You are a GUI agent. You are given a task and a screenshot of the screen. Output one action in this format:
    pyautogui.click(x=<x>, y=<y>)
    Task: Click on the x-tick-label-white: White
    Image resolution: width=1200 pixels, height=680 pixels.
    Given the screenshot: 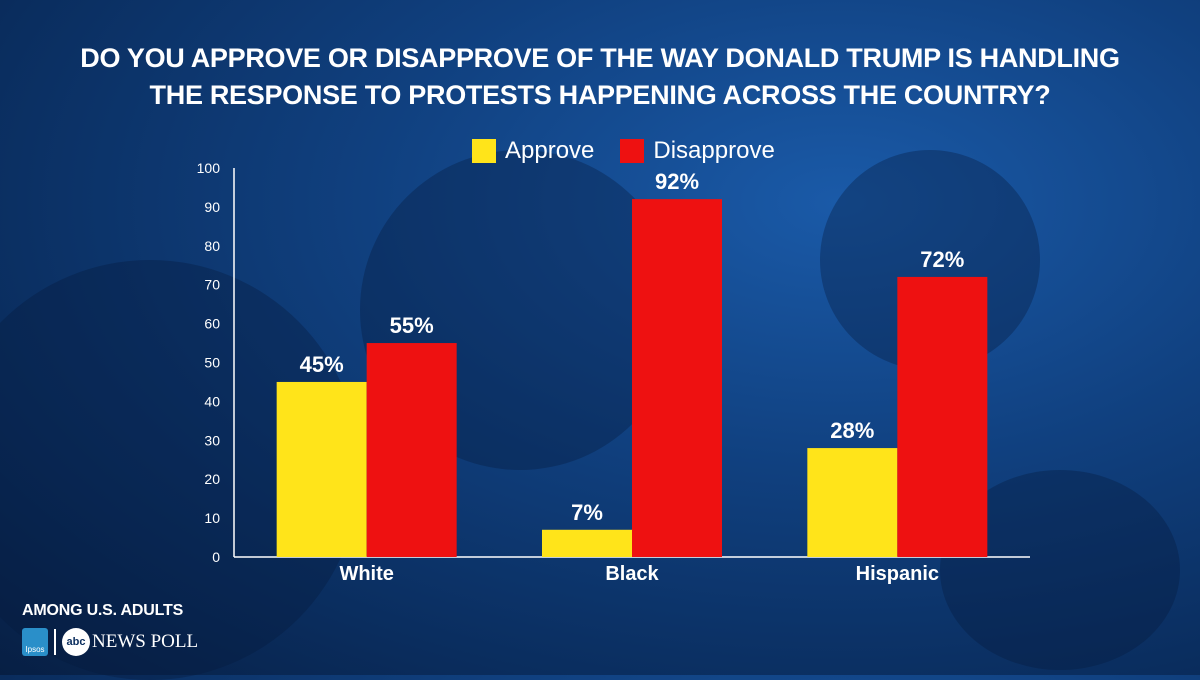 What is the action you would take?
    pyautogui.click(x=366, y=574)
    